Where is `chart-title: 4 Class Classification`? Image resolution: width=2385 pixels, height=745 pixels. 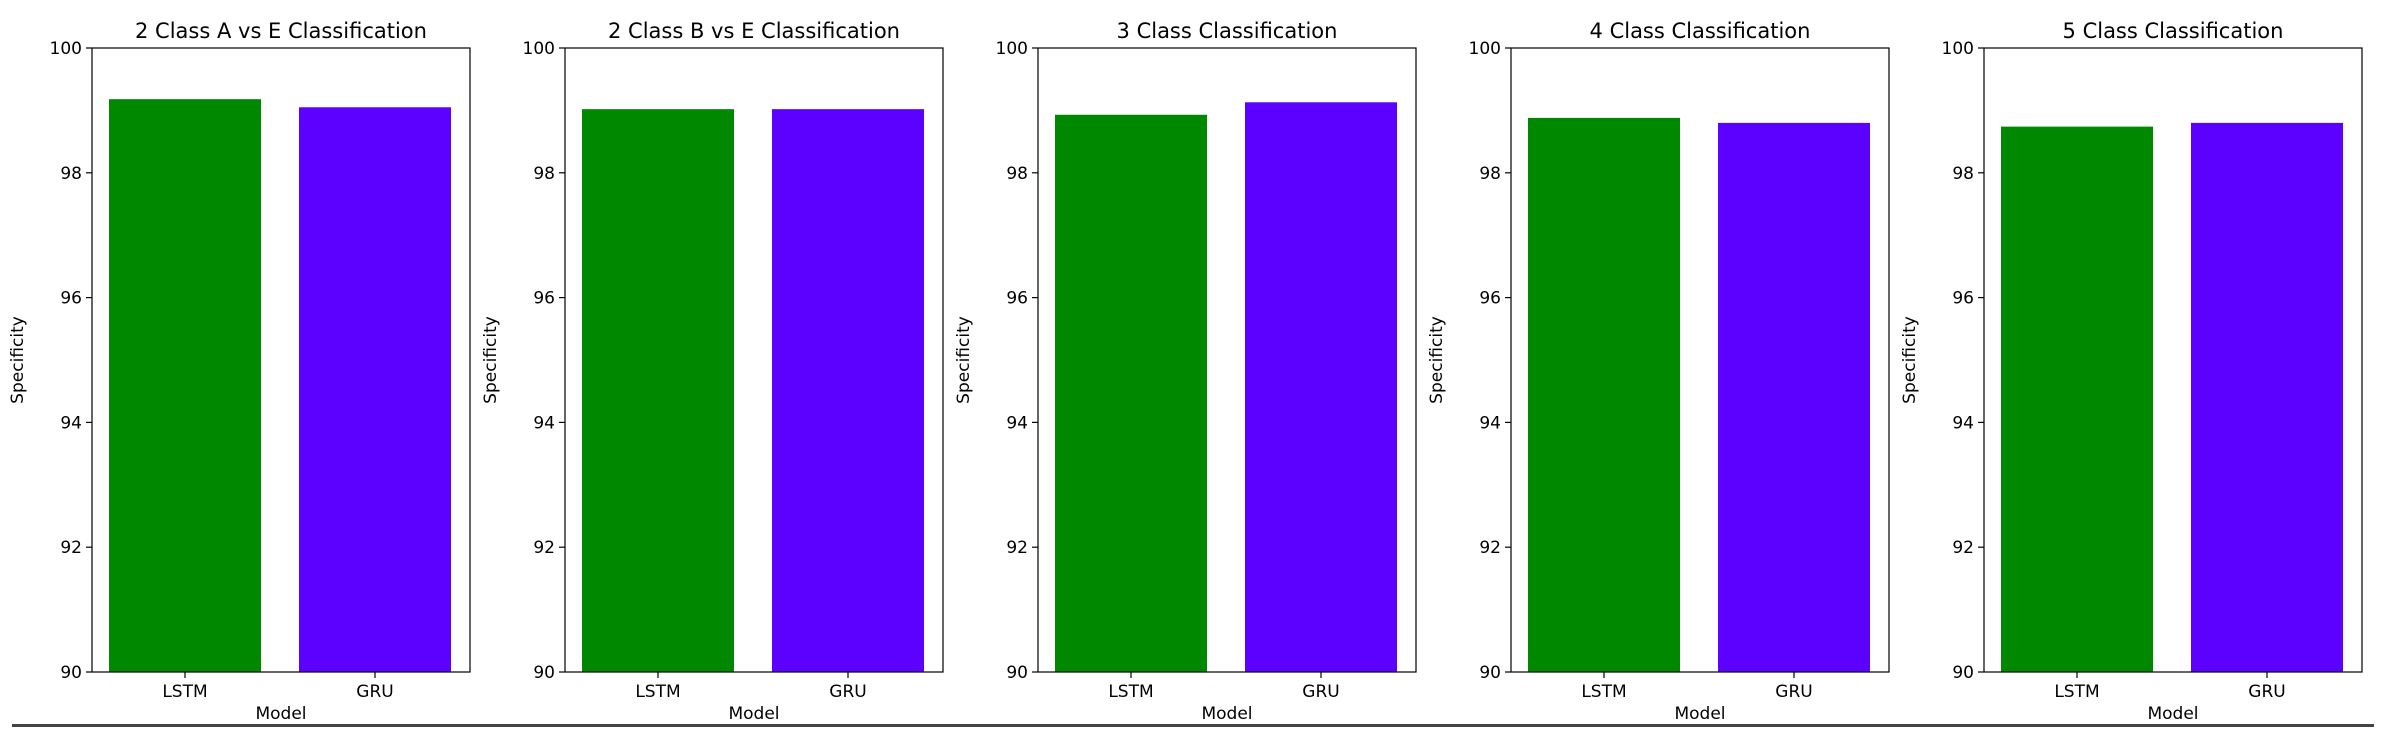
chart-title: 4 Class Classification is located at coordinates (1700, 31).